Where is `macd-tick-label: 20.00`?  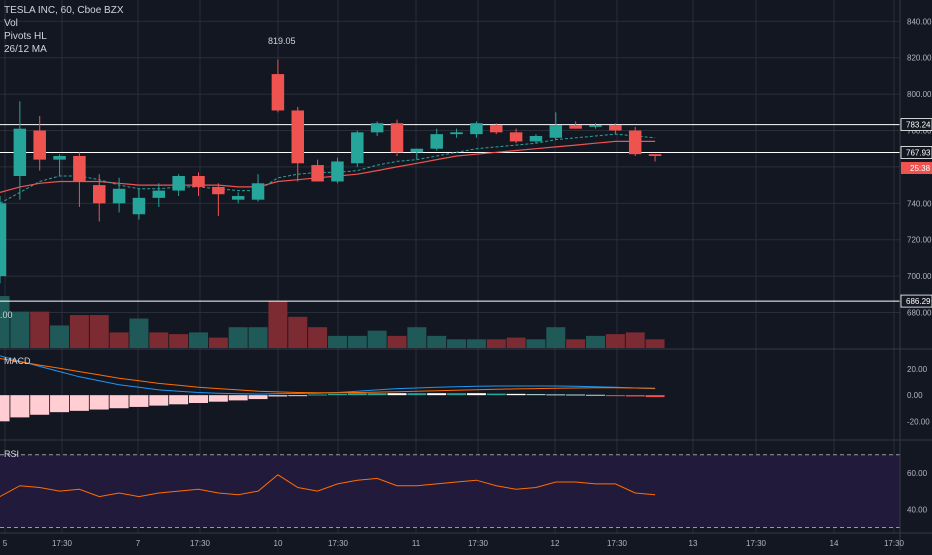
macd-tick-label: 20.00 is located at coordinates (917, 369).